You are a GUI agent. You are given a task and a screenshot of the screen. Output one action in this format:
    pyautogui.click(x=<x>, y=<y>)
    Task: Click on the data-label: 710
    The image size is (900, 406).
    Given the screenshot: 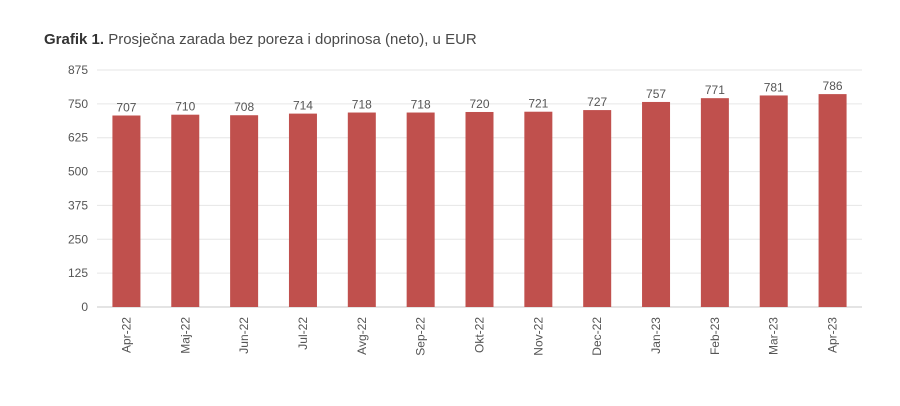 What is the action you would take?
    pyautogui.click(x=185, y=107)
    